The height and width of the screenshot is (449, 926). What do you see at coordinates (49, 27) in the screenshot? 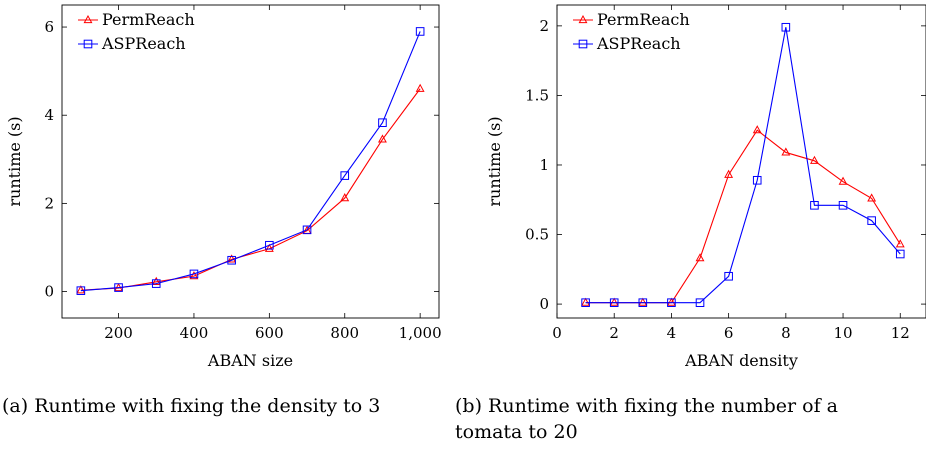
I see `y-tick-label: 6` at bounding box center [49, 27].